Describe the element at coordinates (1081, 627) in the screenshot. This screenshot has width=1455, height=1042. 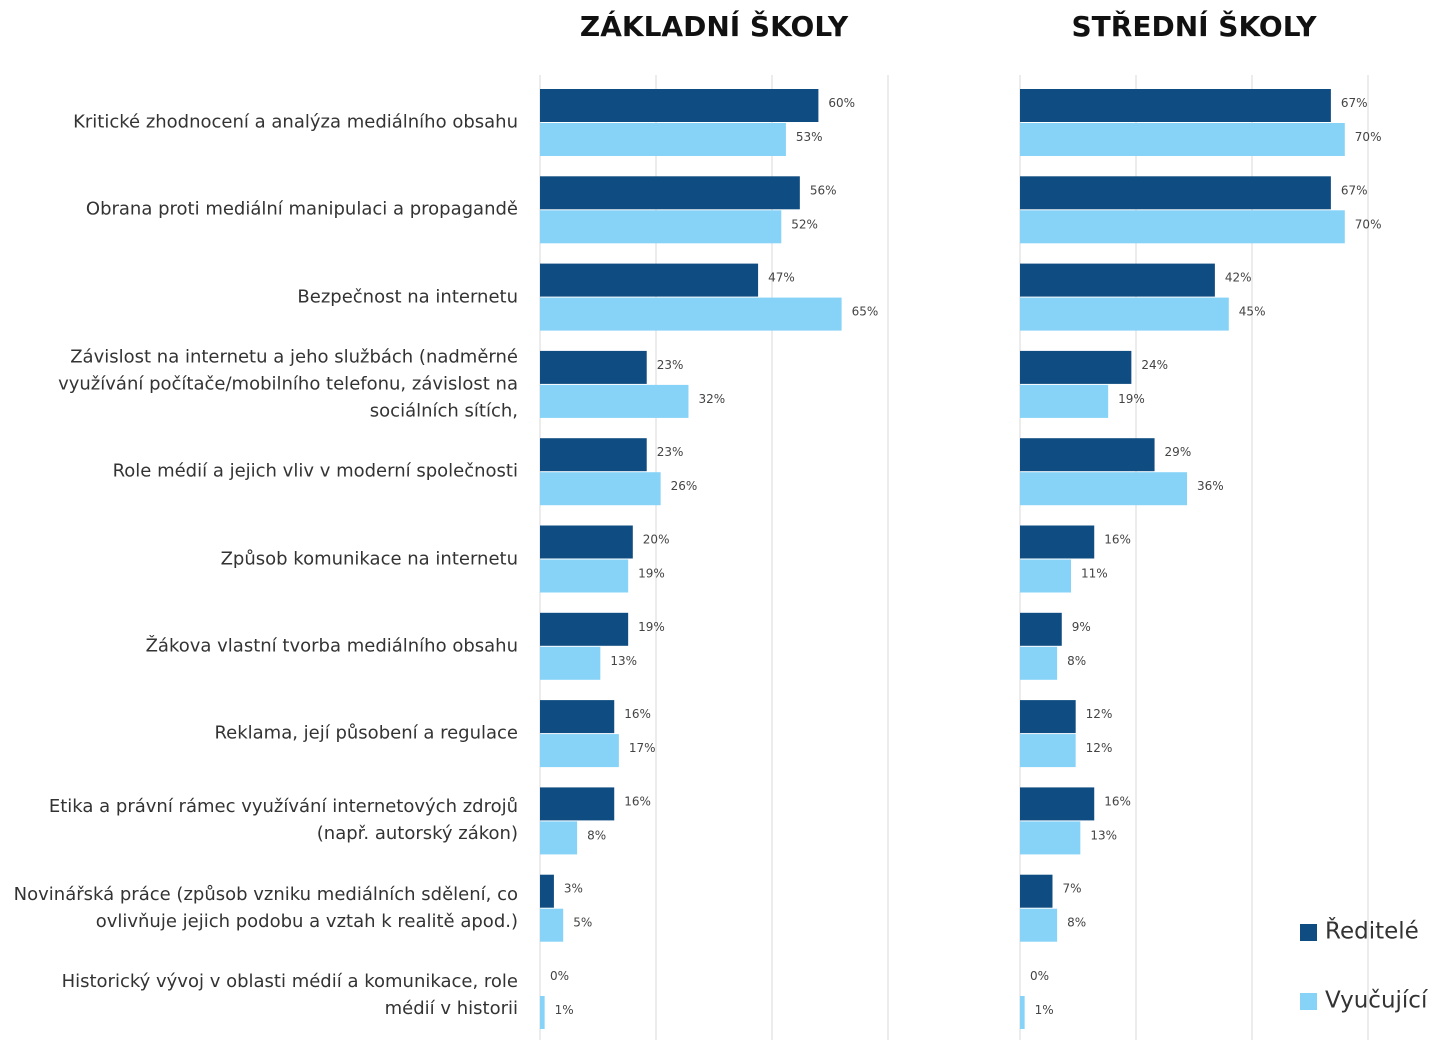
I see `value-label: 9%` at that location.